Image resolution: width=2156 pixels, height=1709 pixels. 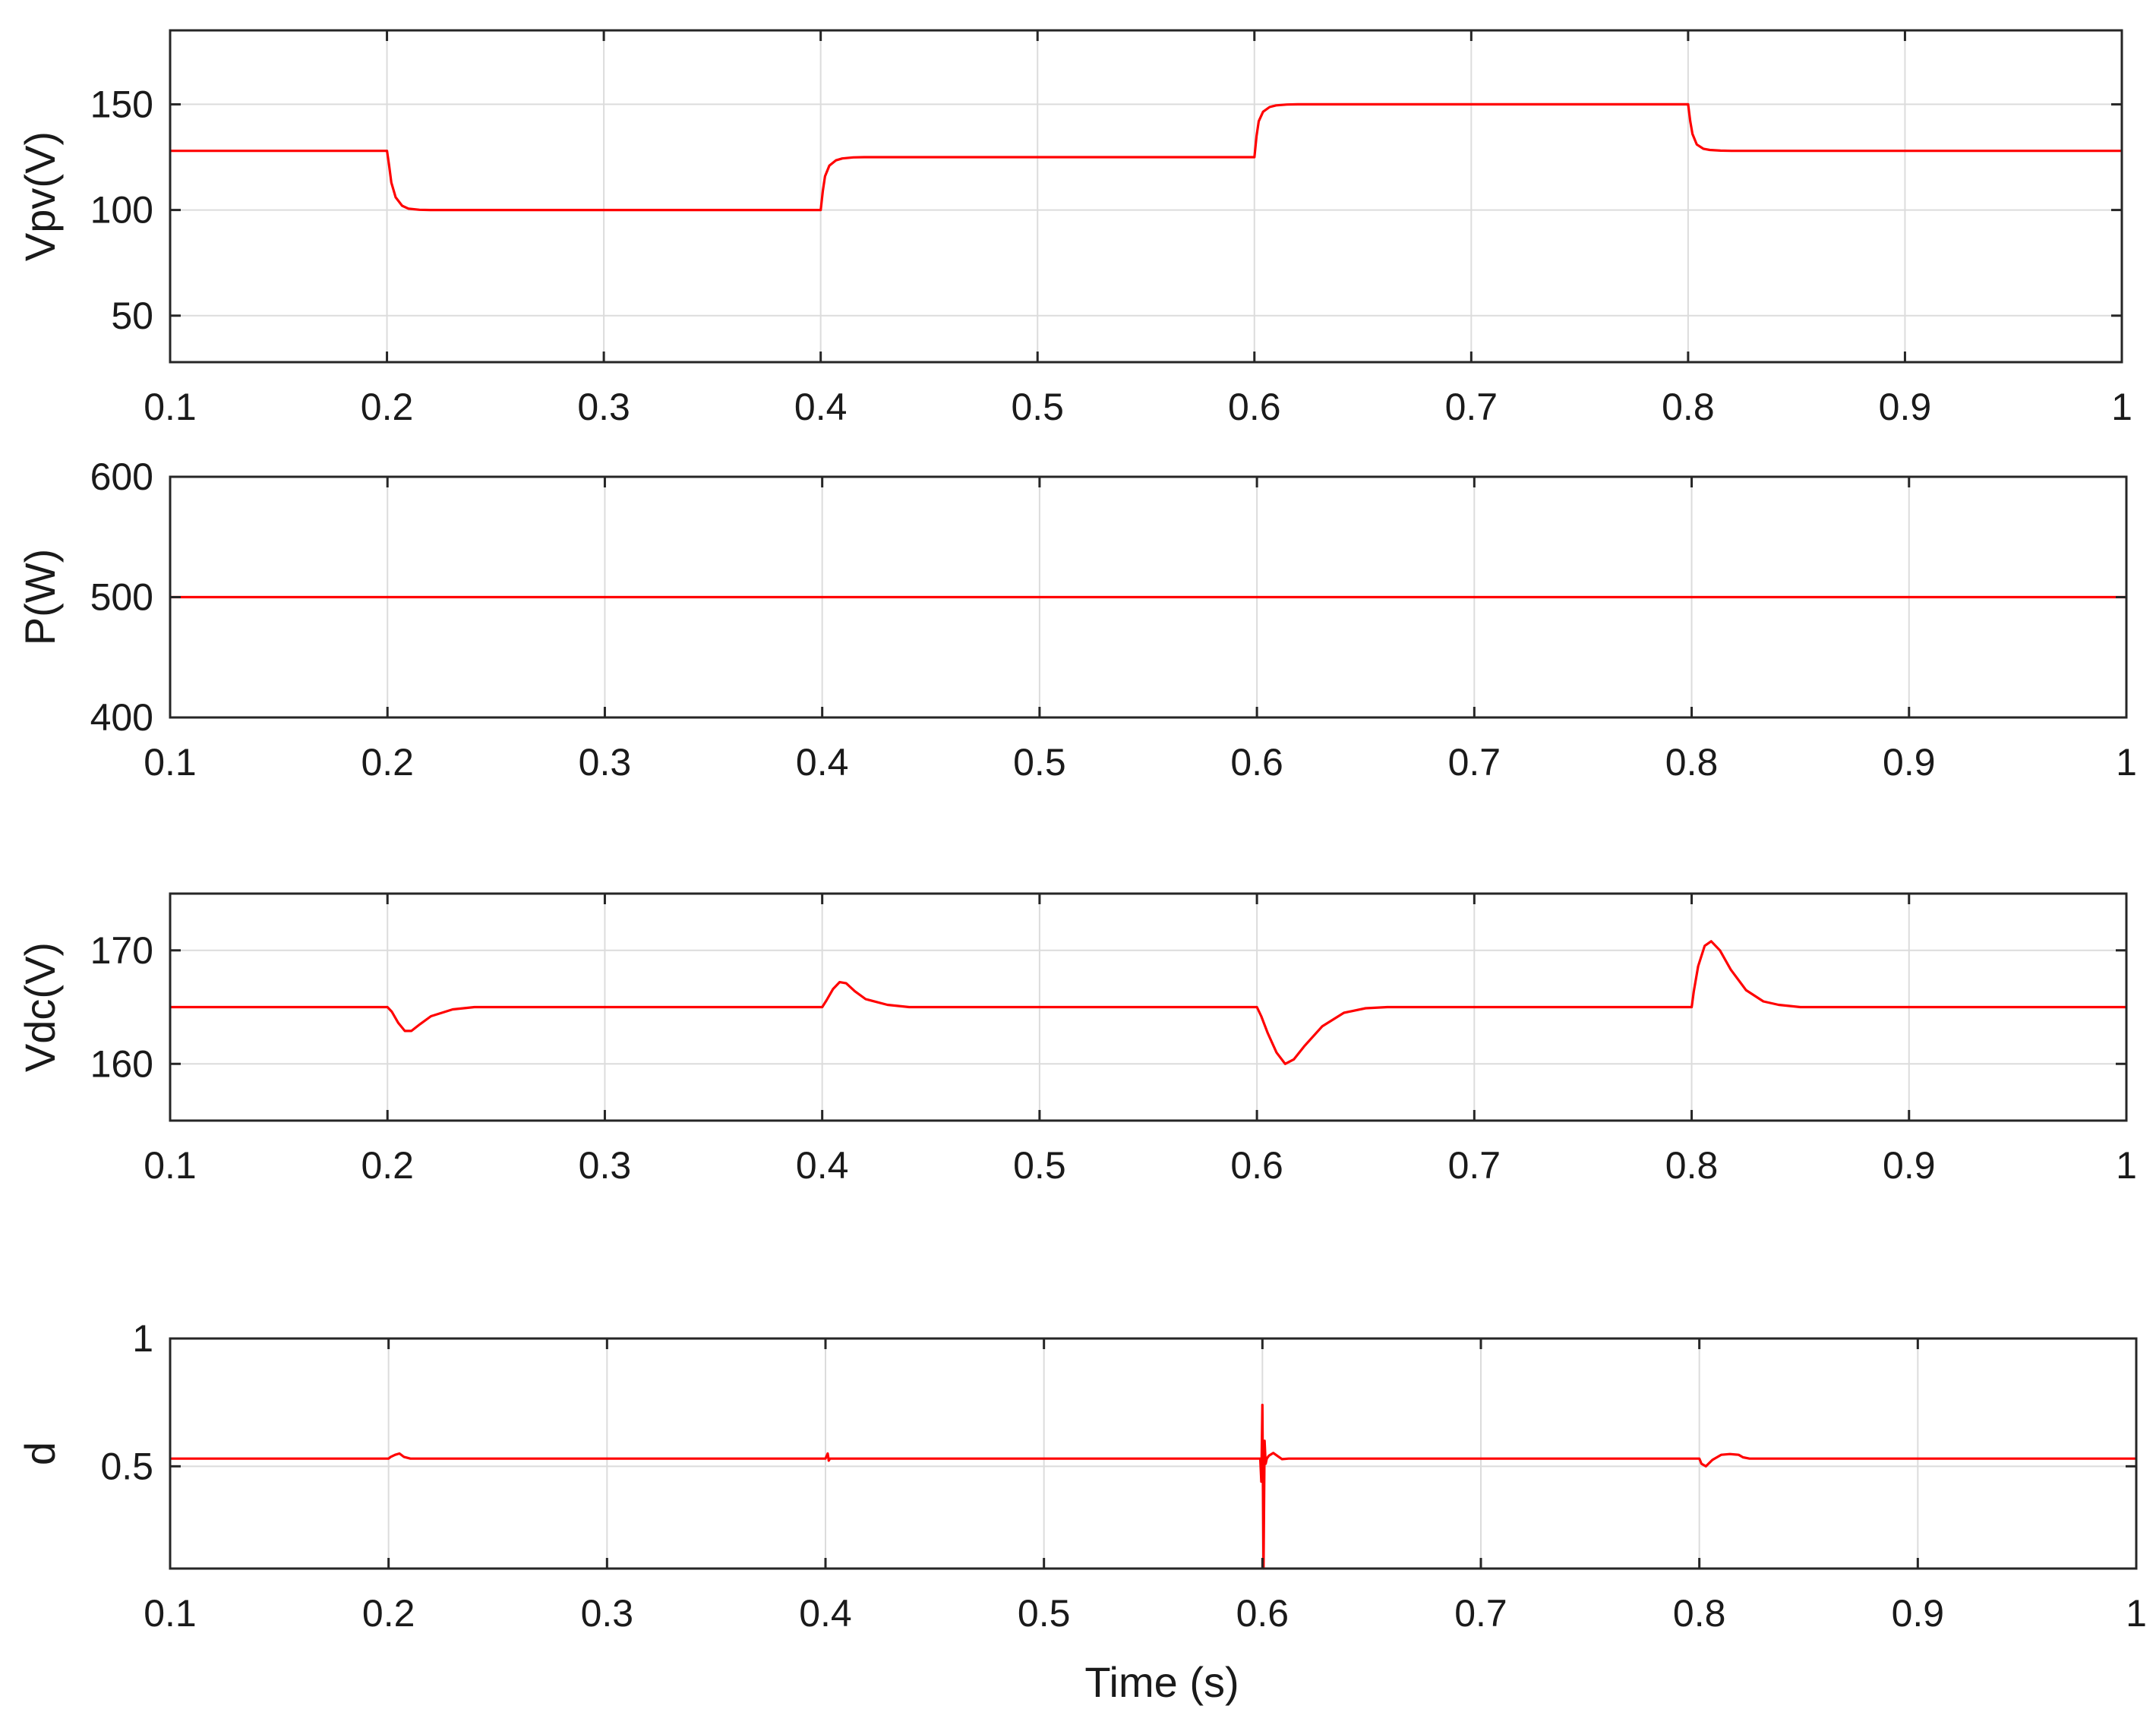 What do you see at coordinates (1918, 1614) in the screenshot?
I see `x-tick-label-duty-8: 0.9` at bounding box center [1918, 1614].